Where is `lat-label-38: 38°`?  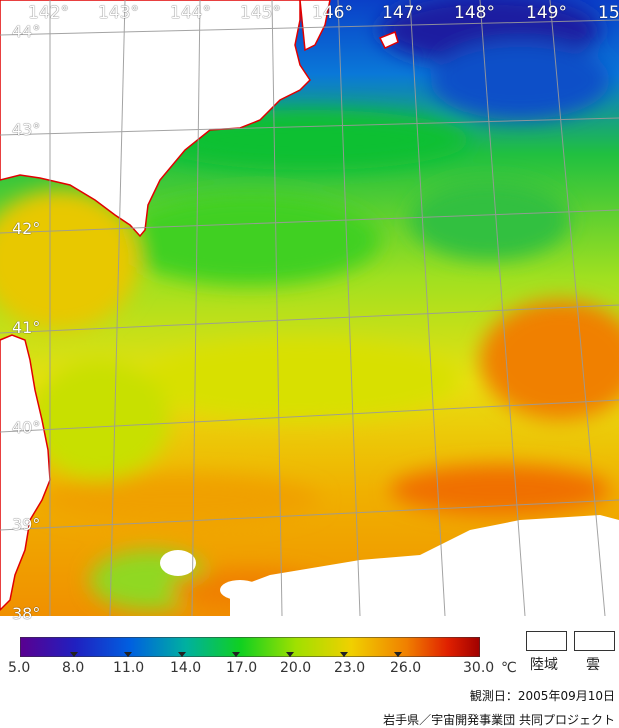 lat-label-38: 38° is located at coordinates (26, 613).